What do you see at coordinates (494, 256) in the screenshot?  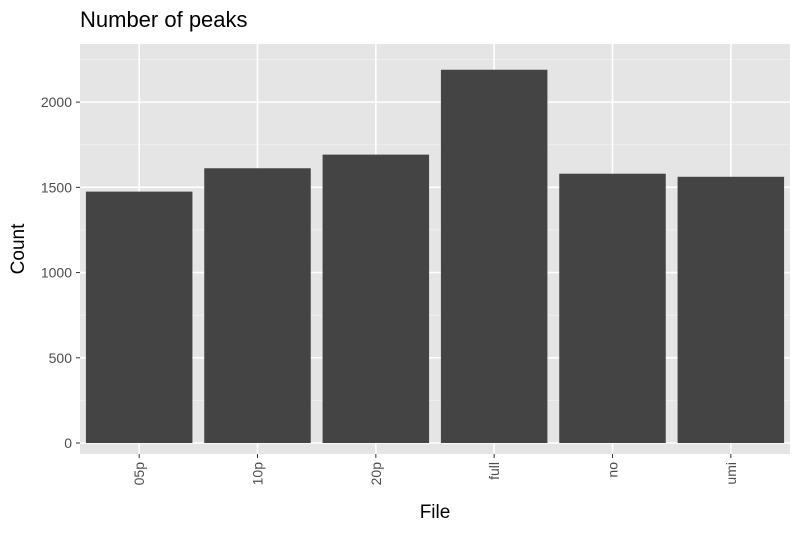 I see `bar-full` at bounding box center [494, 256].